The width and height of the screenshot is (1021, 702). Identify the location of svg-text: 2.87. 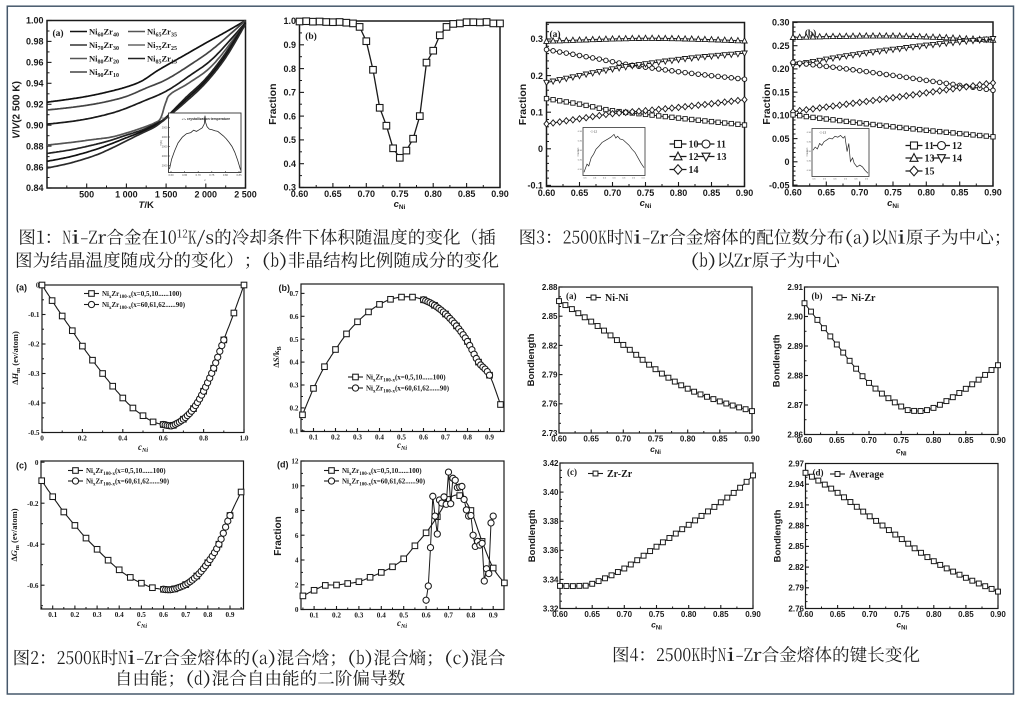
(795, 405).